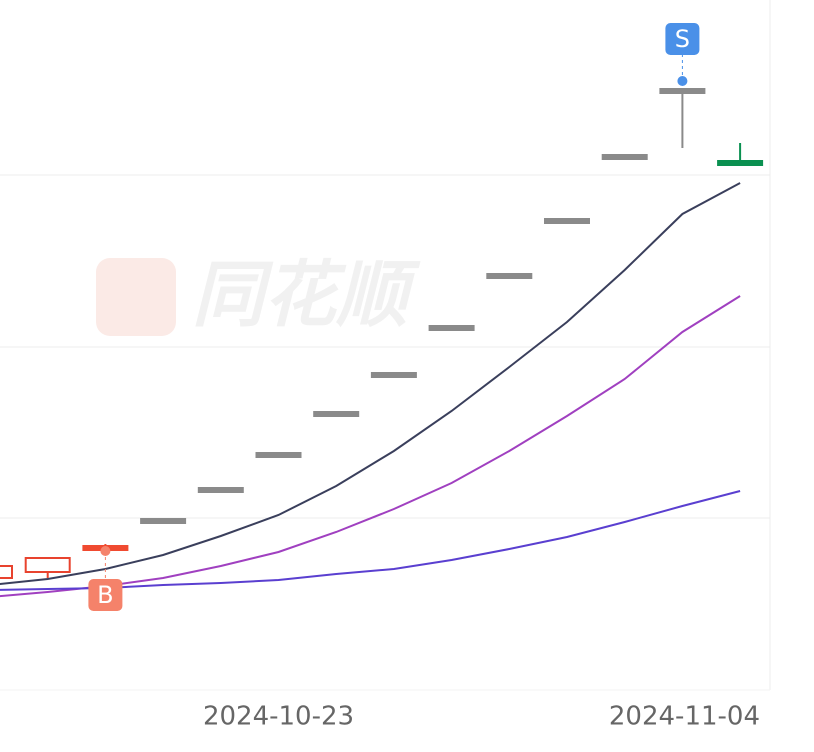  I want to click on marker-label: S, so click(682, 39).